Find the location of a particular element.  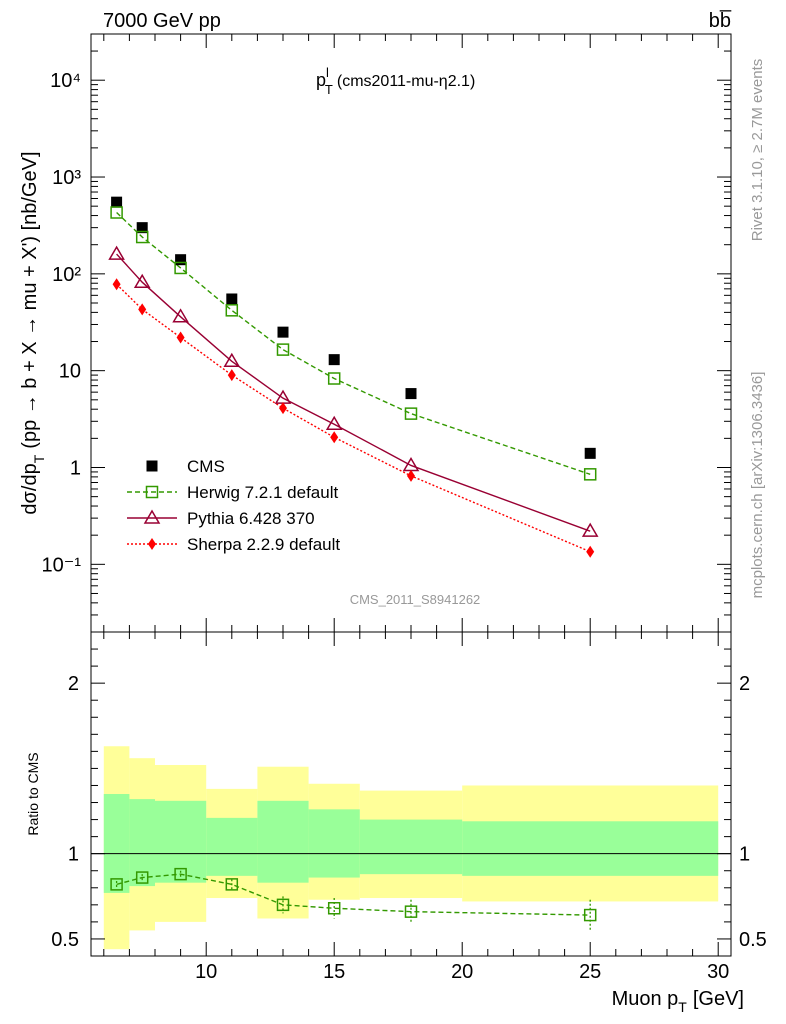

ytick-label: 10 is located at coordinates (70, 372).